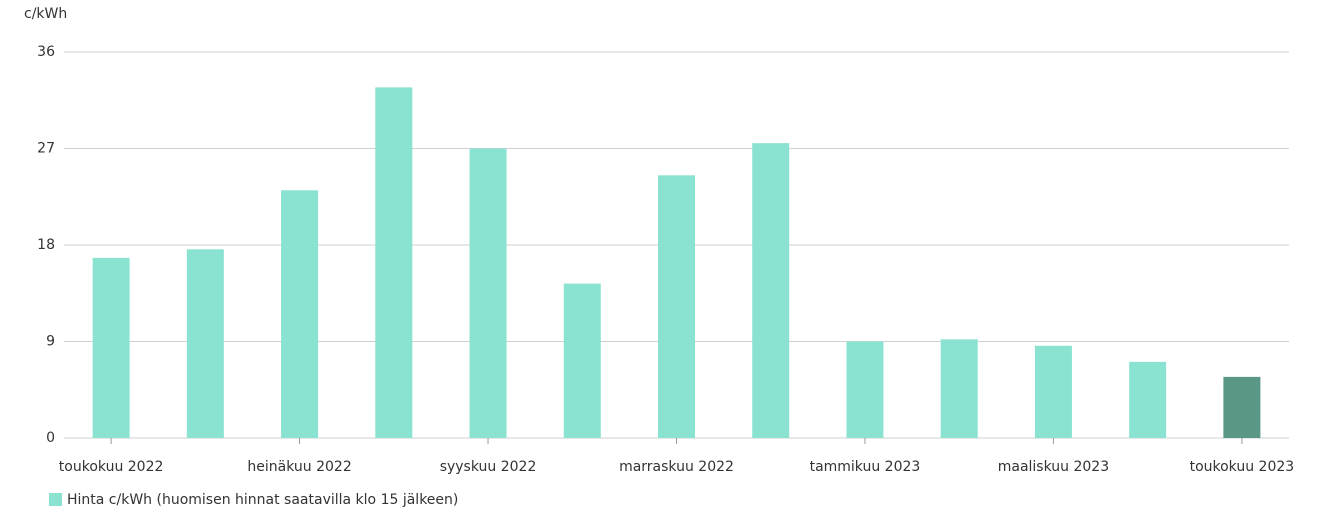  I want to click on x-tick-label: heinäkuu 2022, so click(299, 467).